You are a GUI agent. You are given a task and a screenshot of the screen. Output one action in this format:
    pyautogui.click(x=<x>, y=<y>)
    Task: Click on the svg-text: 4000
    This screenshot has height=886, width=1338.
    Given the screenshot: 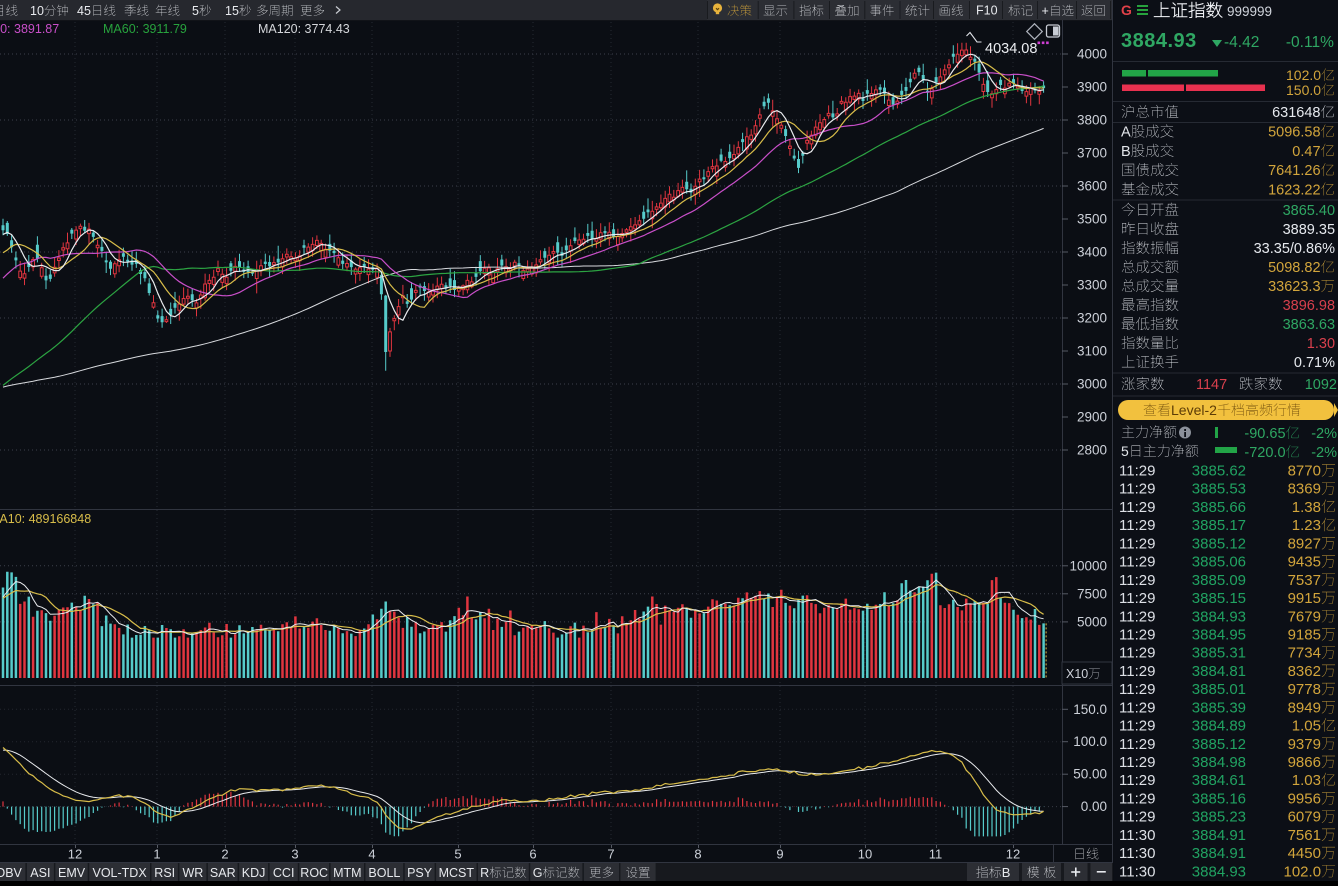 What is the action you would take?
    pyautogui.click(x=1092, y=54)
    